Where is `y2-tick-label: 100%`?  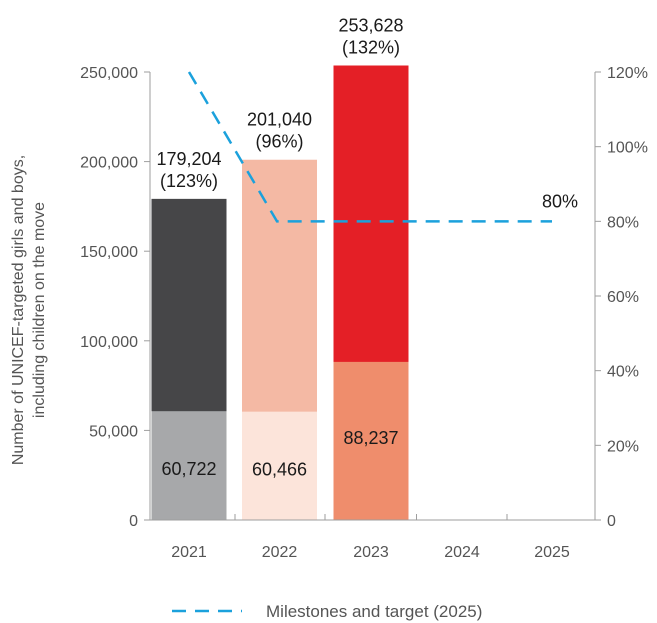 y2-tick-label: 100% is located at coordinates (627, 148).